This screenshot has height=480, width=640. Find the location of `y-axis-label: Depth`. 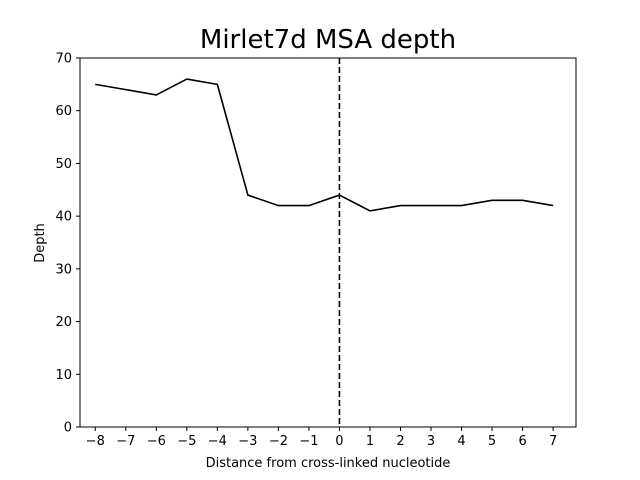

y-axis-label: Depth is located at coordinates (40, 243).